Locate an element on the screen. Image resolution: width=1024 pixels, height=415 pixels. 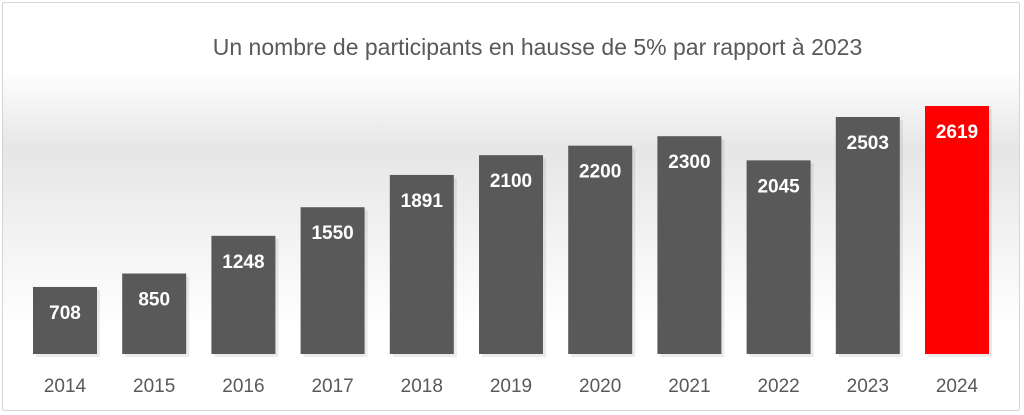
bar-2016 is located at coordinates (243, 294).